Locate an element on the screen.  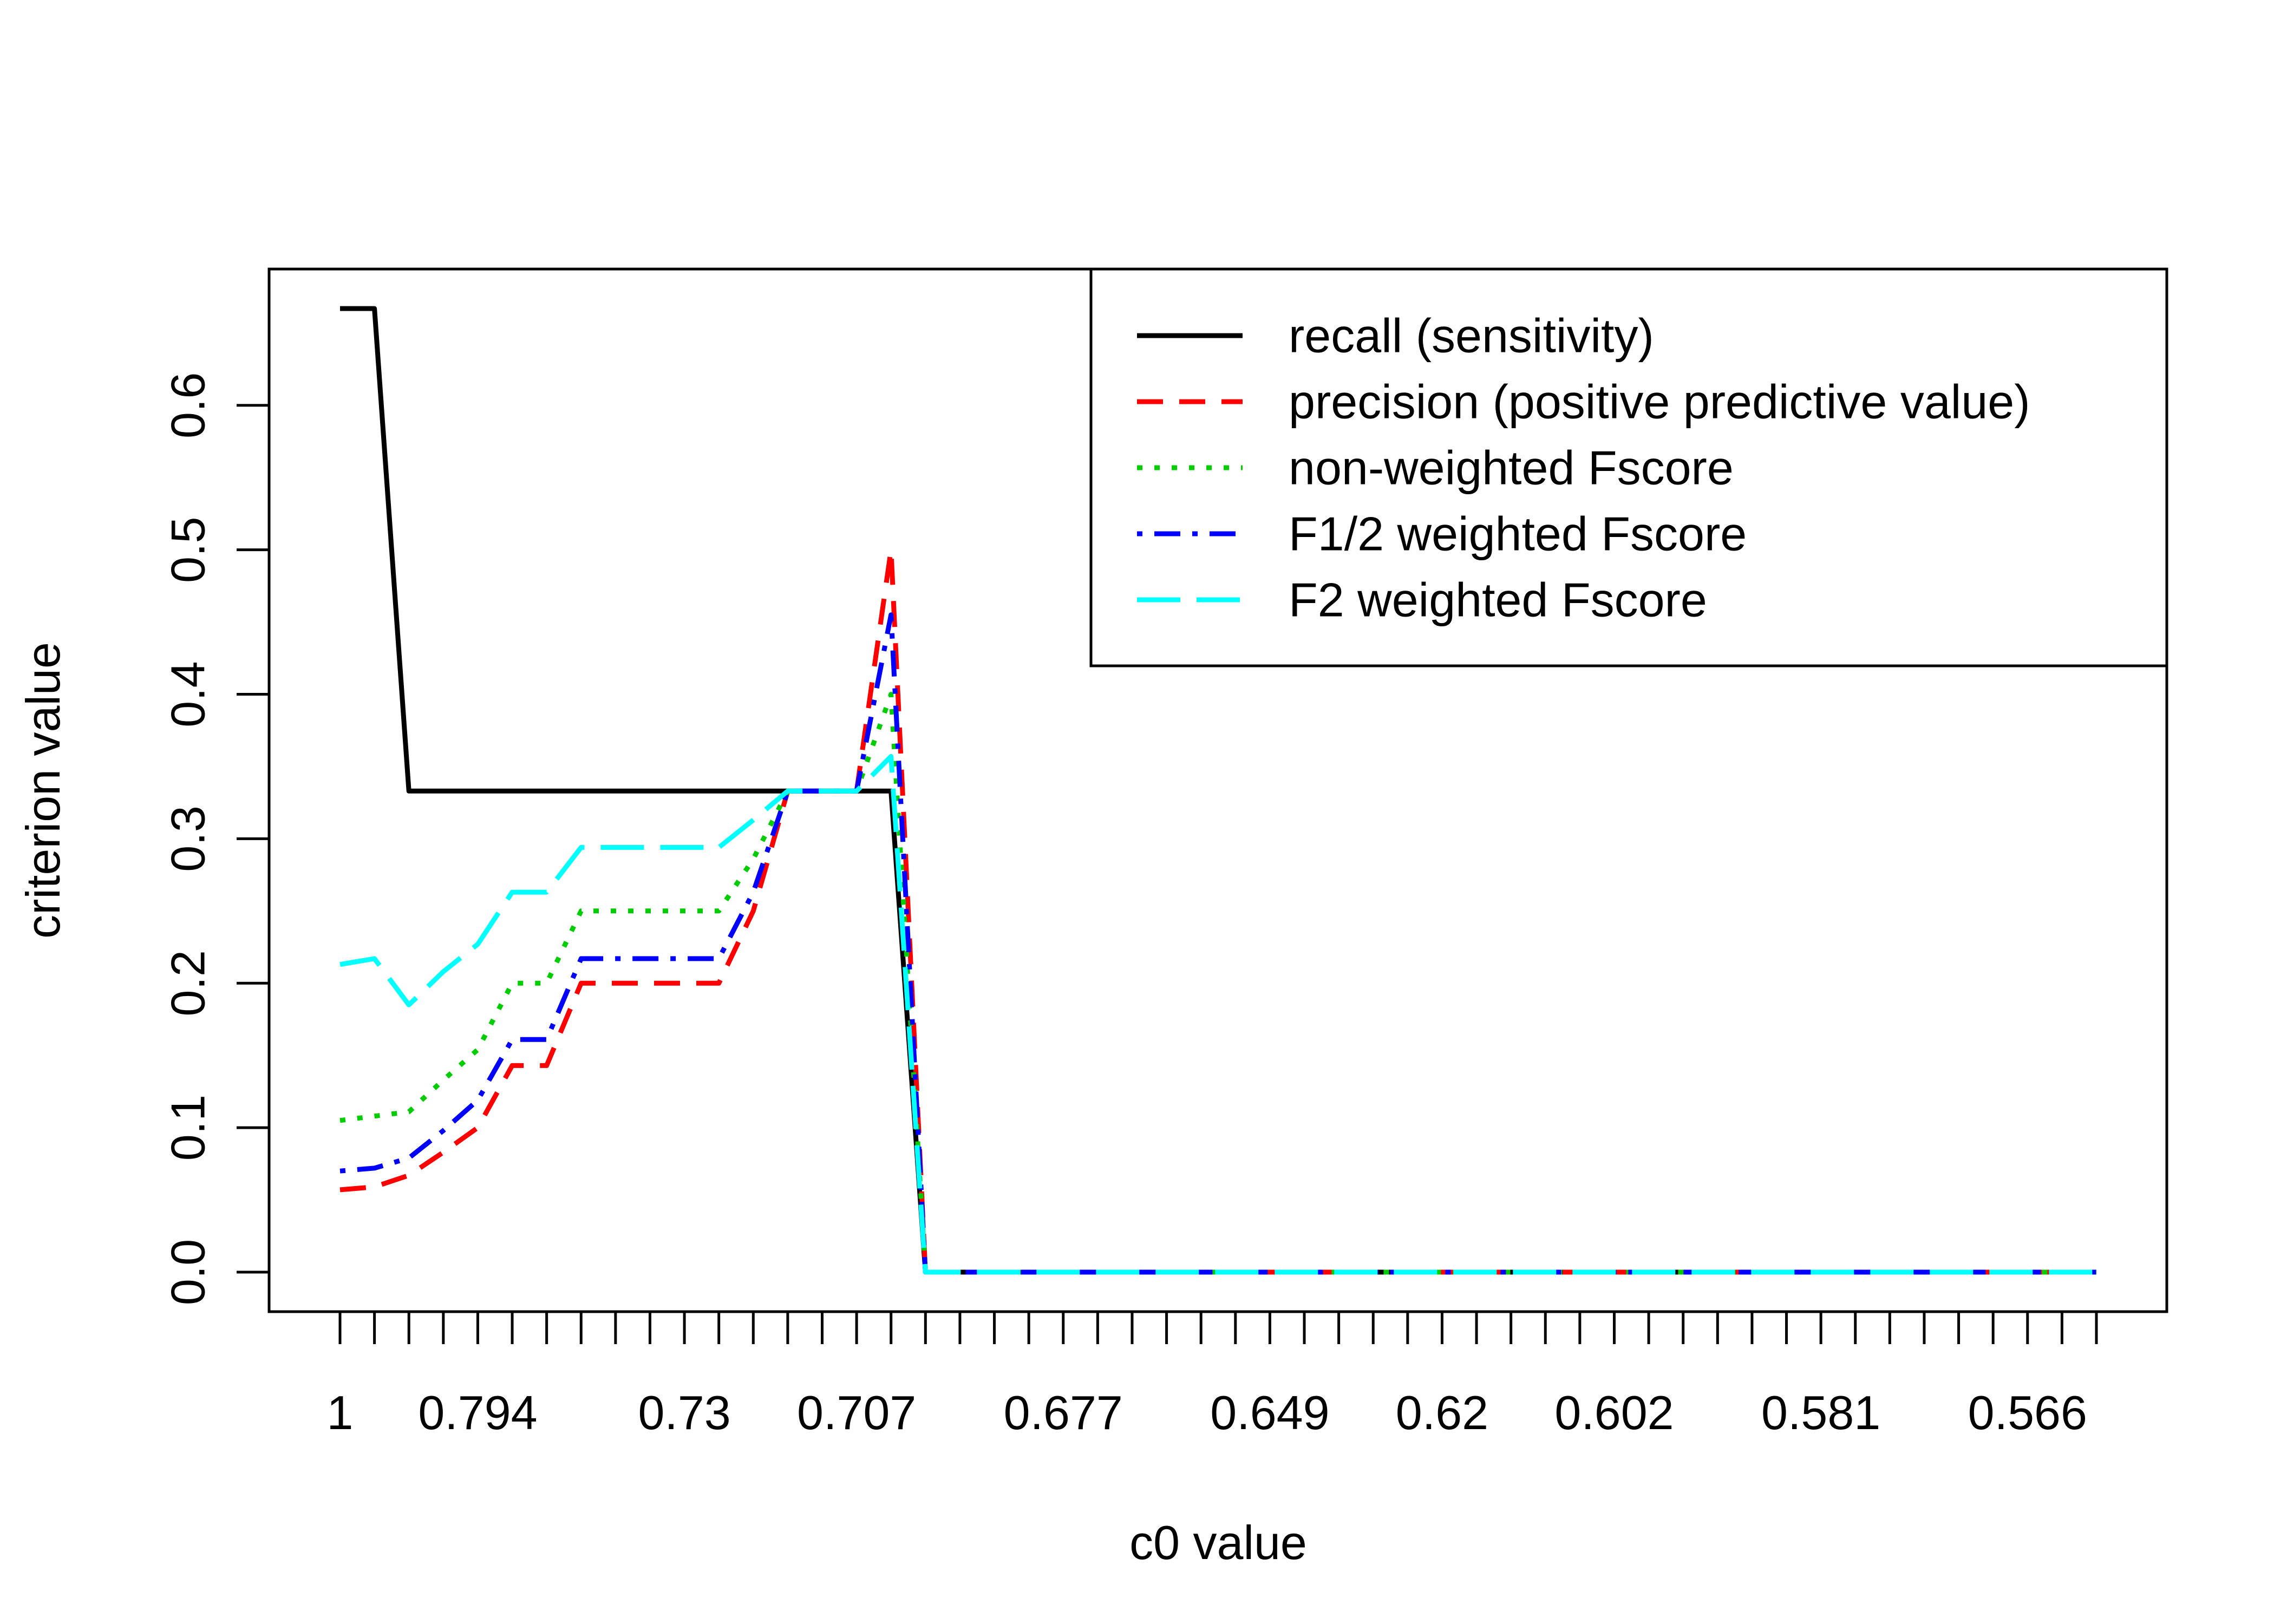
legend-label: precision (positive predictive value) is located at coordinates (1660, 402).